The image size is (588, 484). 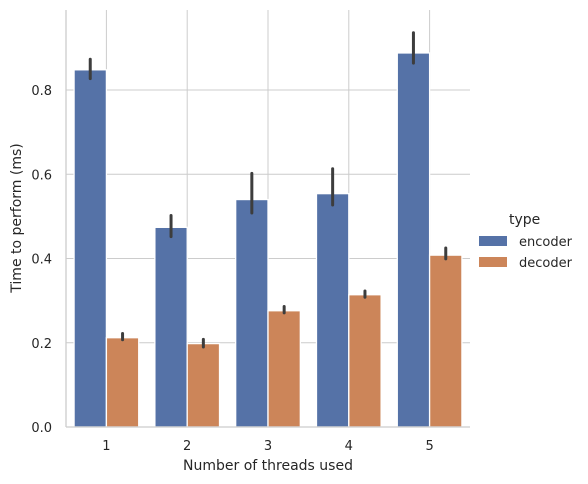 What do you see at coordinates (493, 262) in the screenshot?
I see `legend-swatch-decoder` at bounding box center [493, 262].